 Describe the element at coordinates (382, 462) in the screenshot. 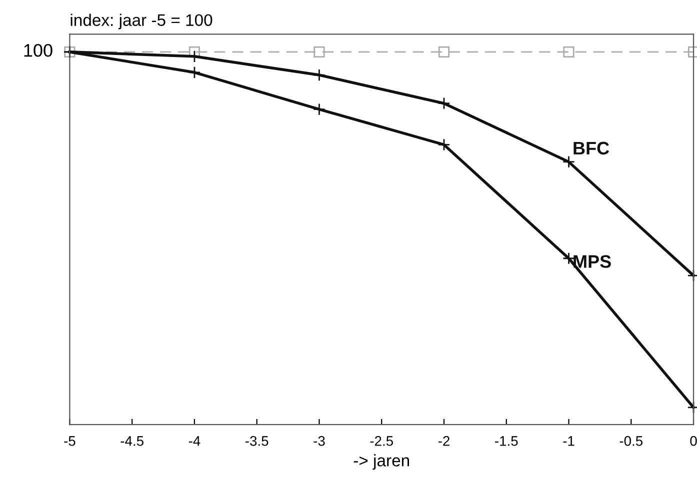

I see `x-axis-title: -> jaren` at that location.